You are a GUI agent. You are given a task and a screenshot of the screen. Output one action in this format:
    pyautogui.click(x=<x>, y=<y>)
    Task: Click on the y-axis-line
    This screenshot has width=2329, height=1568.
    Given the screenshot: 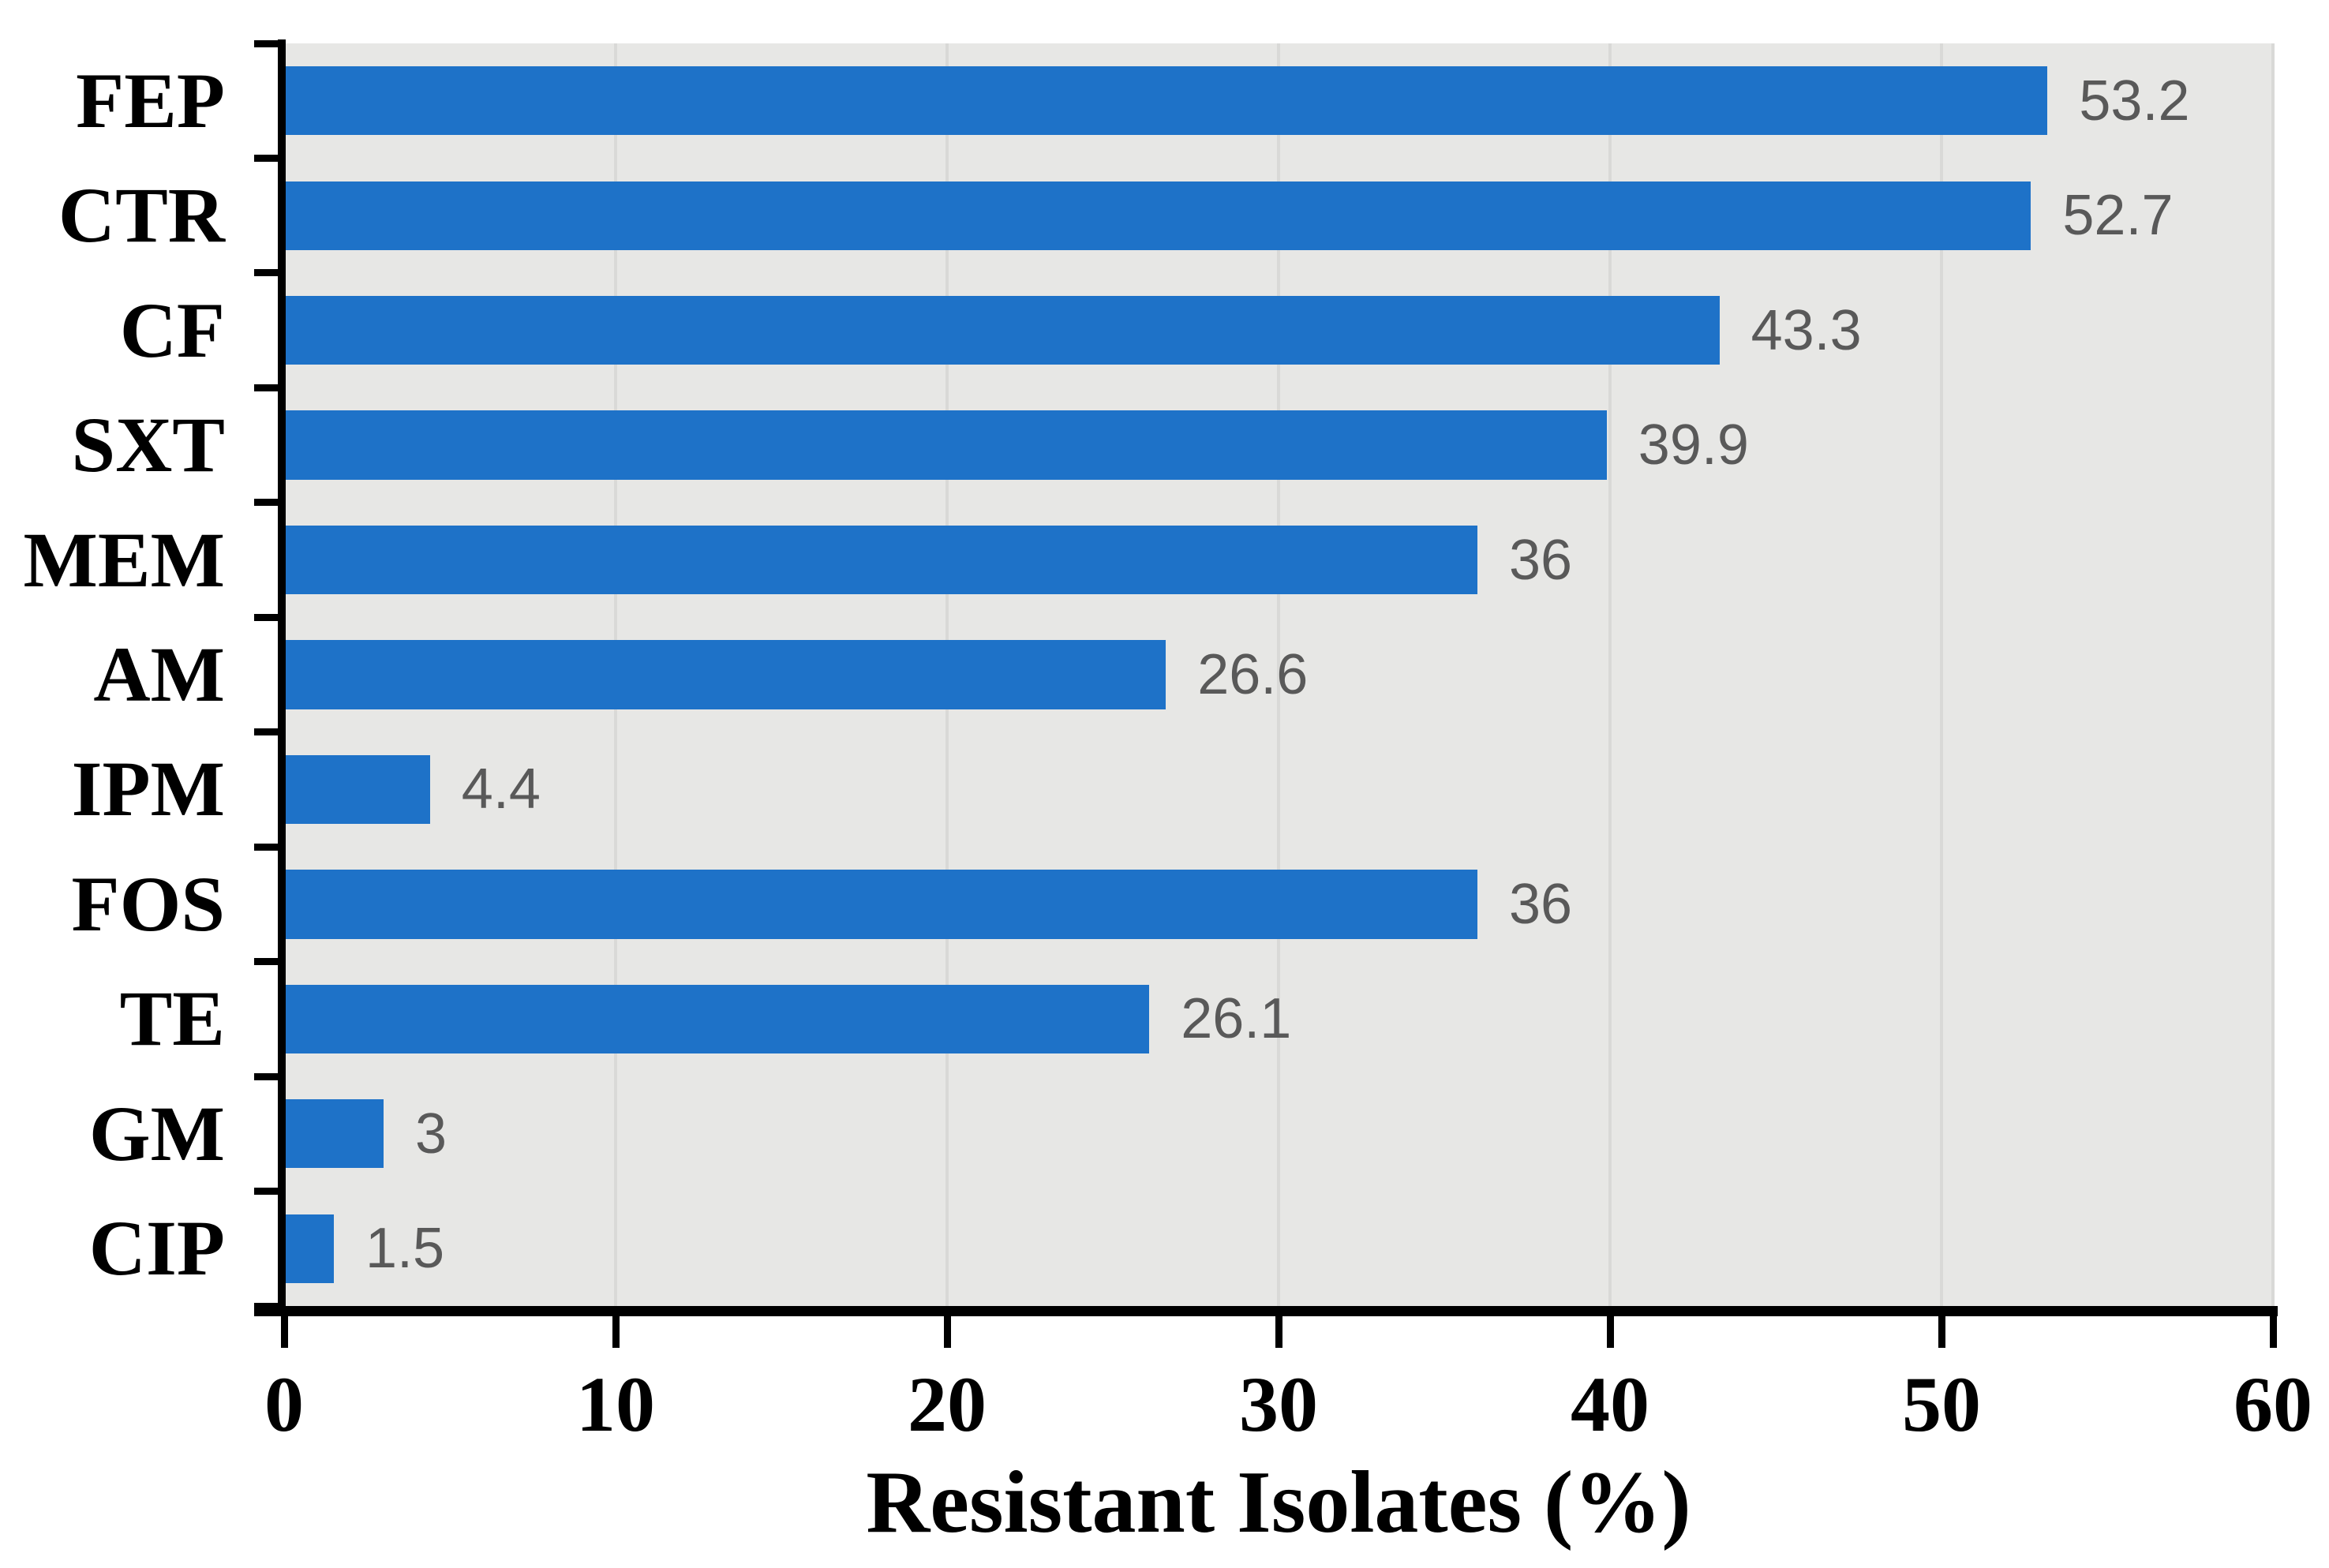 What is the action you would take?
    pyautogui.click(x=282, y=675)
    